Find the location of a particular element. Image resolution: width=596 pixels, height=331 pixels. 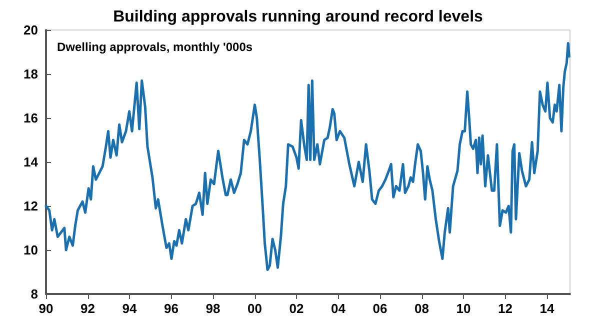

text: Dwelling approvals, monthly '000s is located at coordinates (155, 47).